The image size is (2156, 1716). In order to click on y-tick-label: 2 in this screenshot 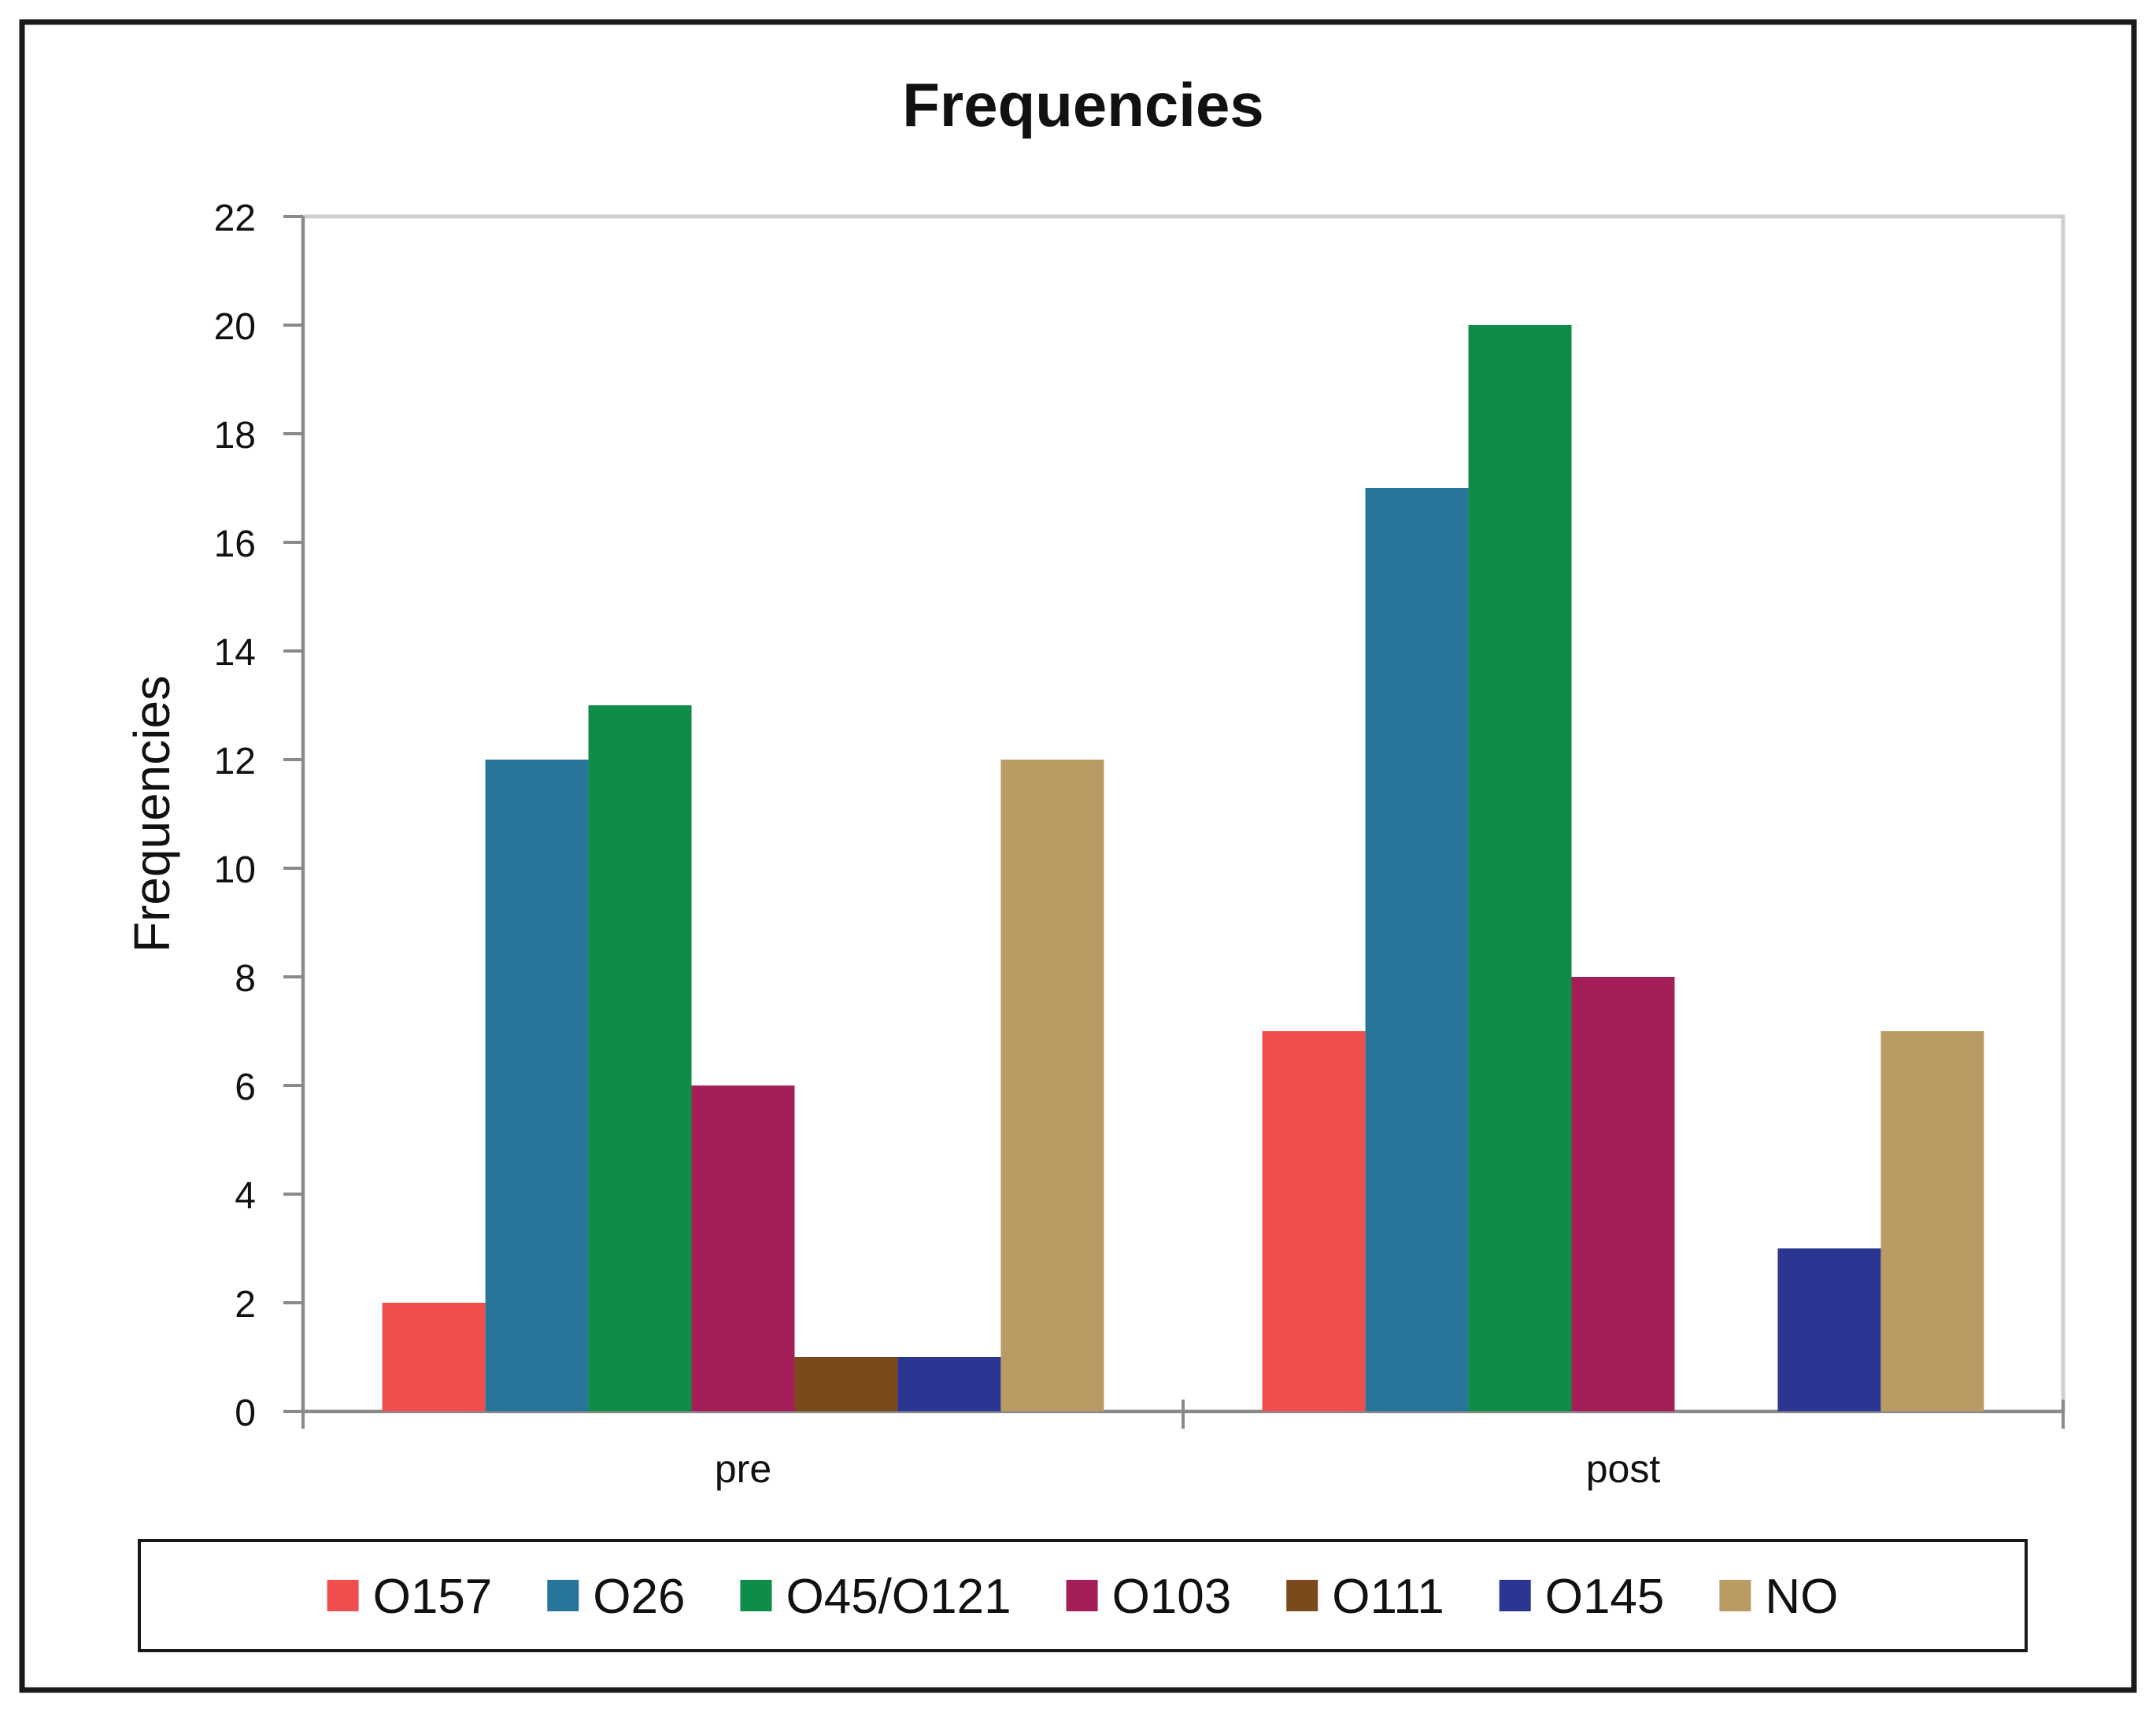, I will do `click(245, 1305)`.